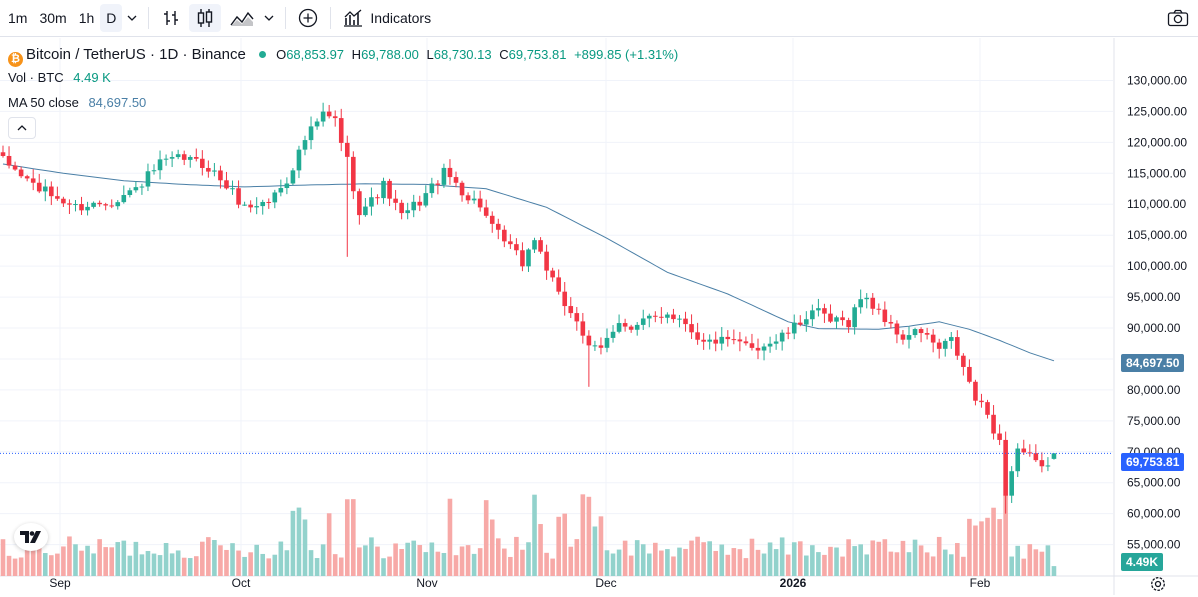  Describe the element at coordinates (308, 18) in the screenshot. I see `compare-add-symbol-icon` at that location.